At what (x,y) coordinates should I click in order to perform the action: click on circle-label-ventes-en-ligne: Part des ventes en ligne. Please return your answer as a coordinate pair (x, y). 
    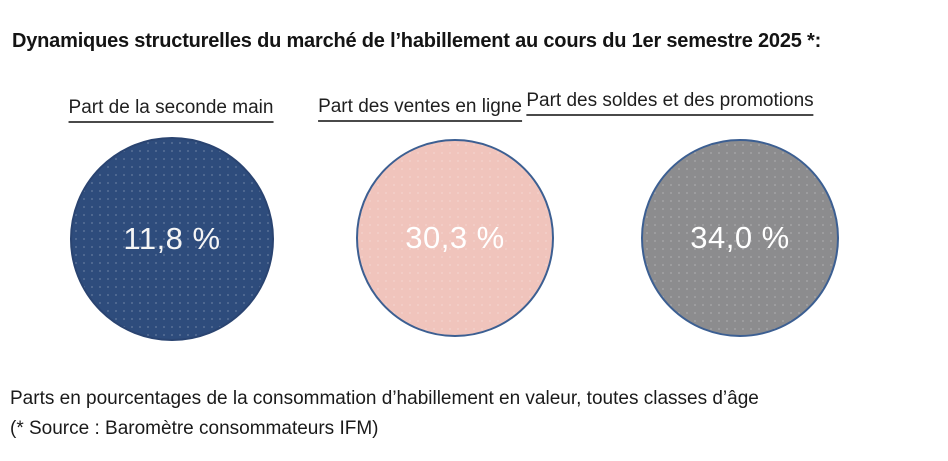
    Looking at the image, I should click on (420, 109).